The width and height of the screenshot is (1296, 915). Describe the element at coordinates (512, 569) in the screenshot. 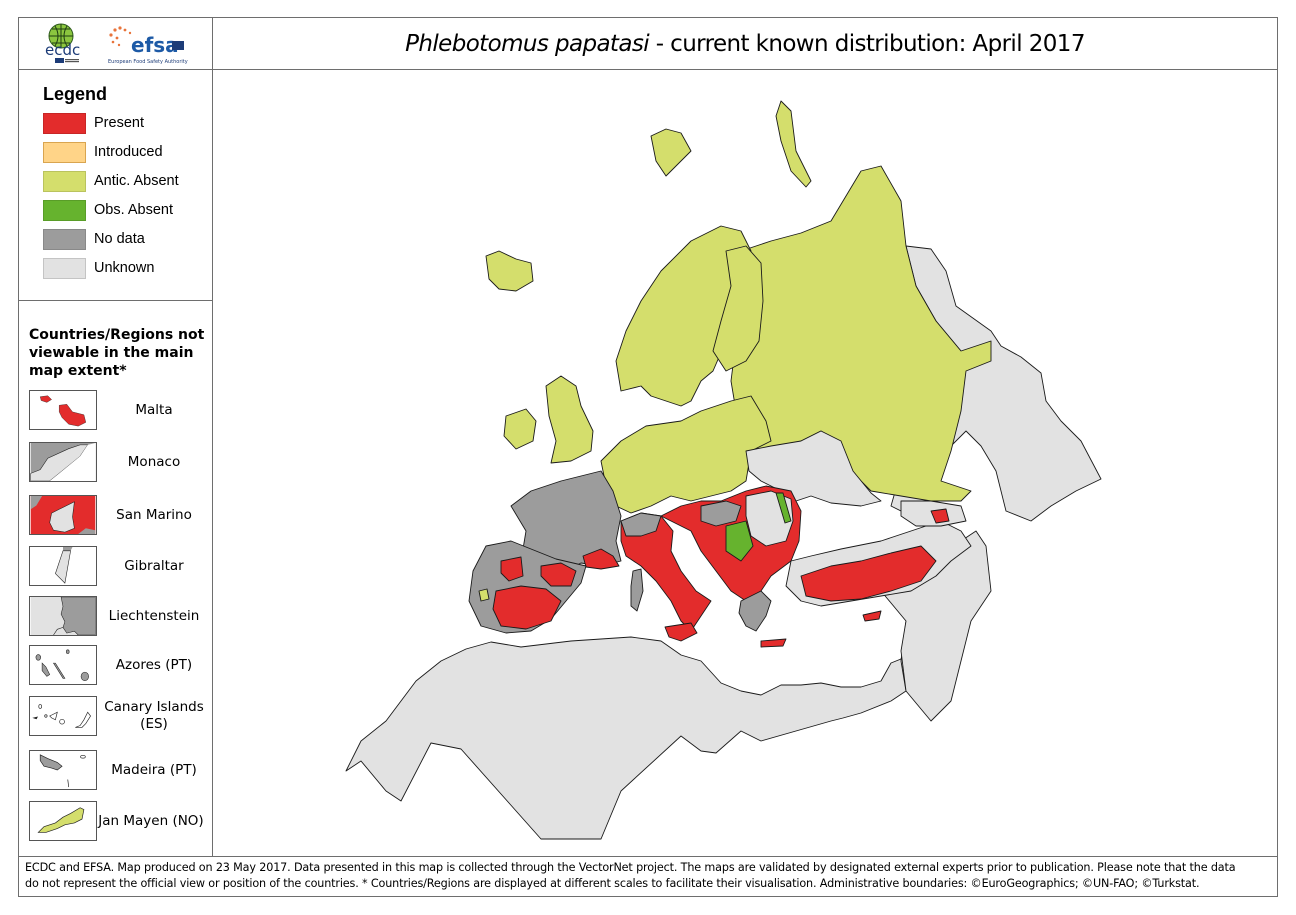

I see `region-spain-present-west` at that location.